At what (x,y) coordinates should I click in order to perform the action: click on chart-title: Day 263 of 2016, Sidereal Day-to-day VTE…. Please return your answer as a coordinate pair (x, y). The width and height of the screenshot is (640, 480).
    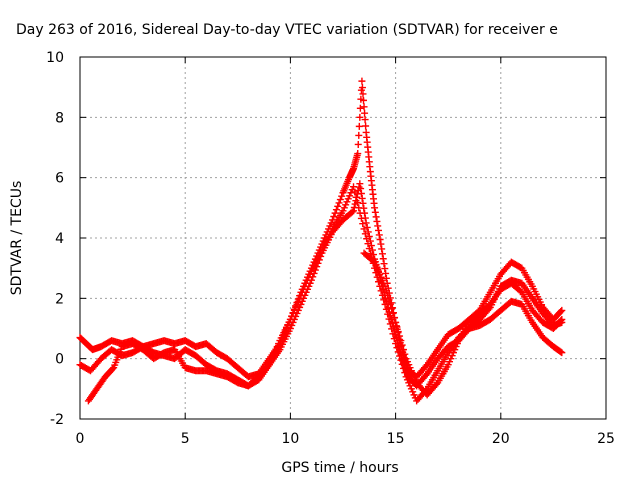
    Looking at the image, I should click on (287, 30).